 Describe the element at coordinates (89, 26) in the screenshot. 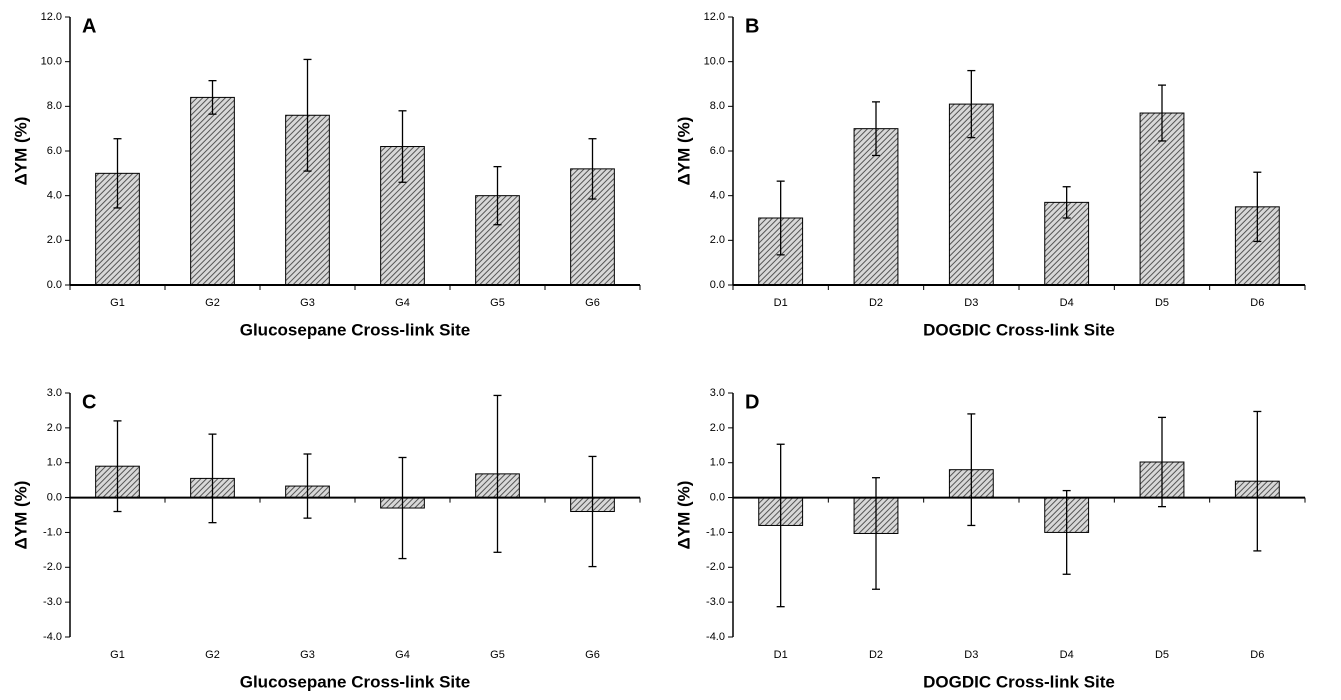

I see `panel-label: A` at that location.